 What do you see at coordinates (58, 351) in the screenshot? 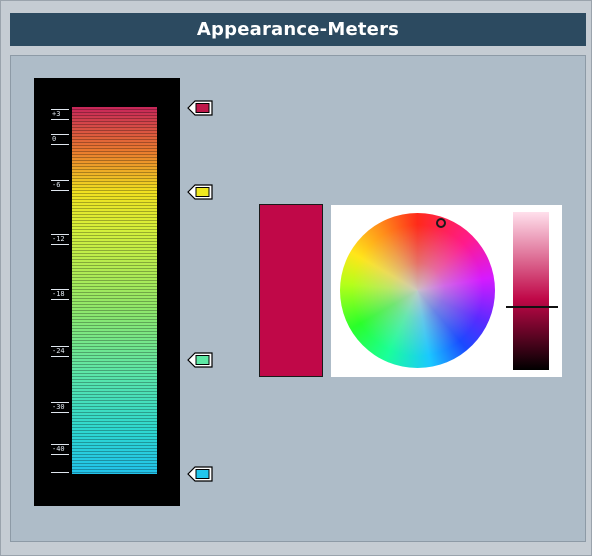
I see `meter-scale-label: -24` at bounding box center [58, 351].